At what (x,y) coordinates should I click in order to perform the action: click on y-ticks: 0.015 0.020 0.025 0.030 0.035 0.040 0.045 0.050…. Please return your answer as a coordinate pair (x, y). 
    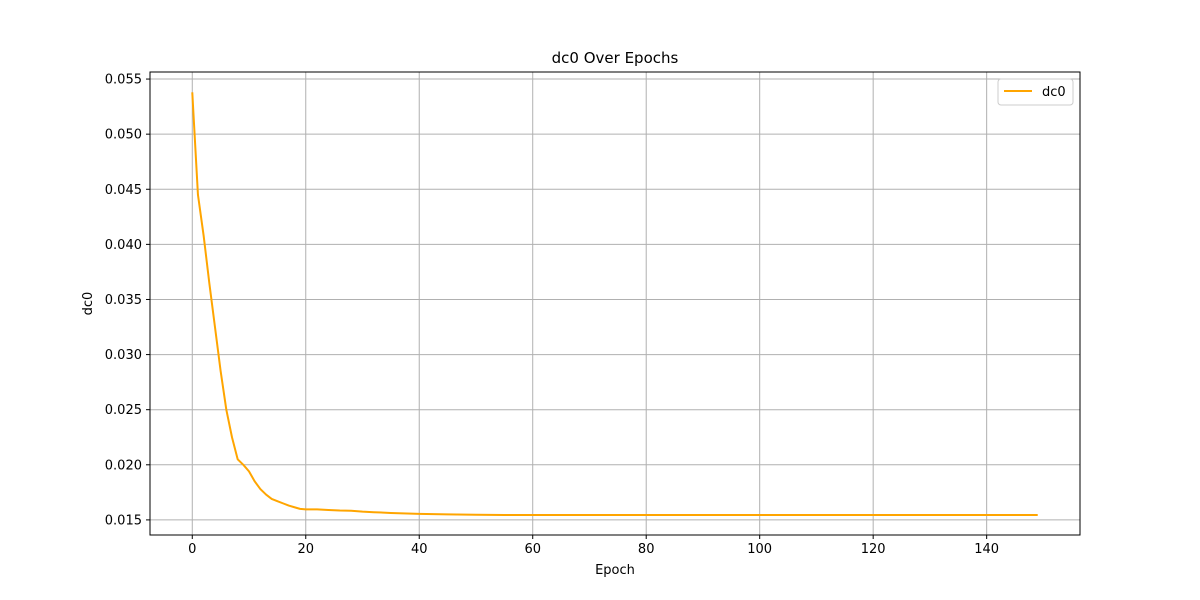
    Looking at the image, I should click on (127, 300).